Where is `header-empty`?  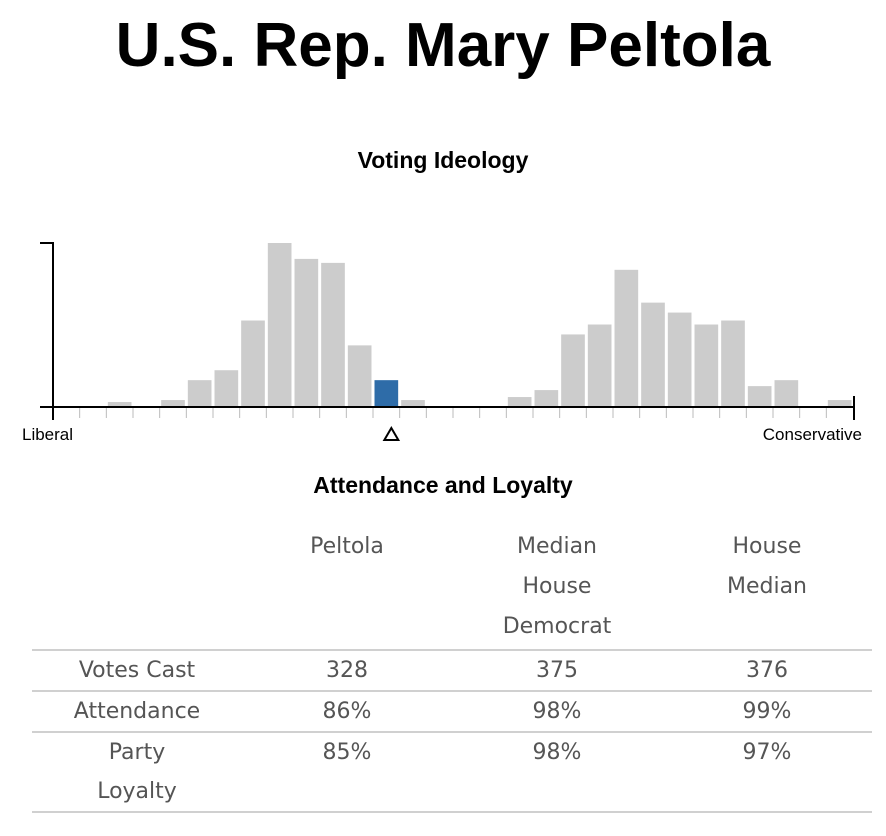
header-empty is located at coordinates (137, 589).